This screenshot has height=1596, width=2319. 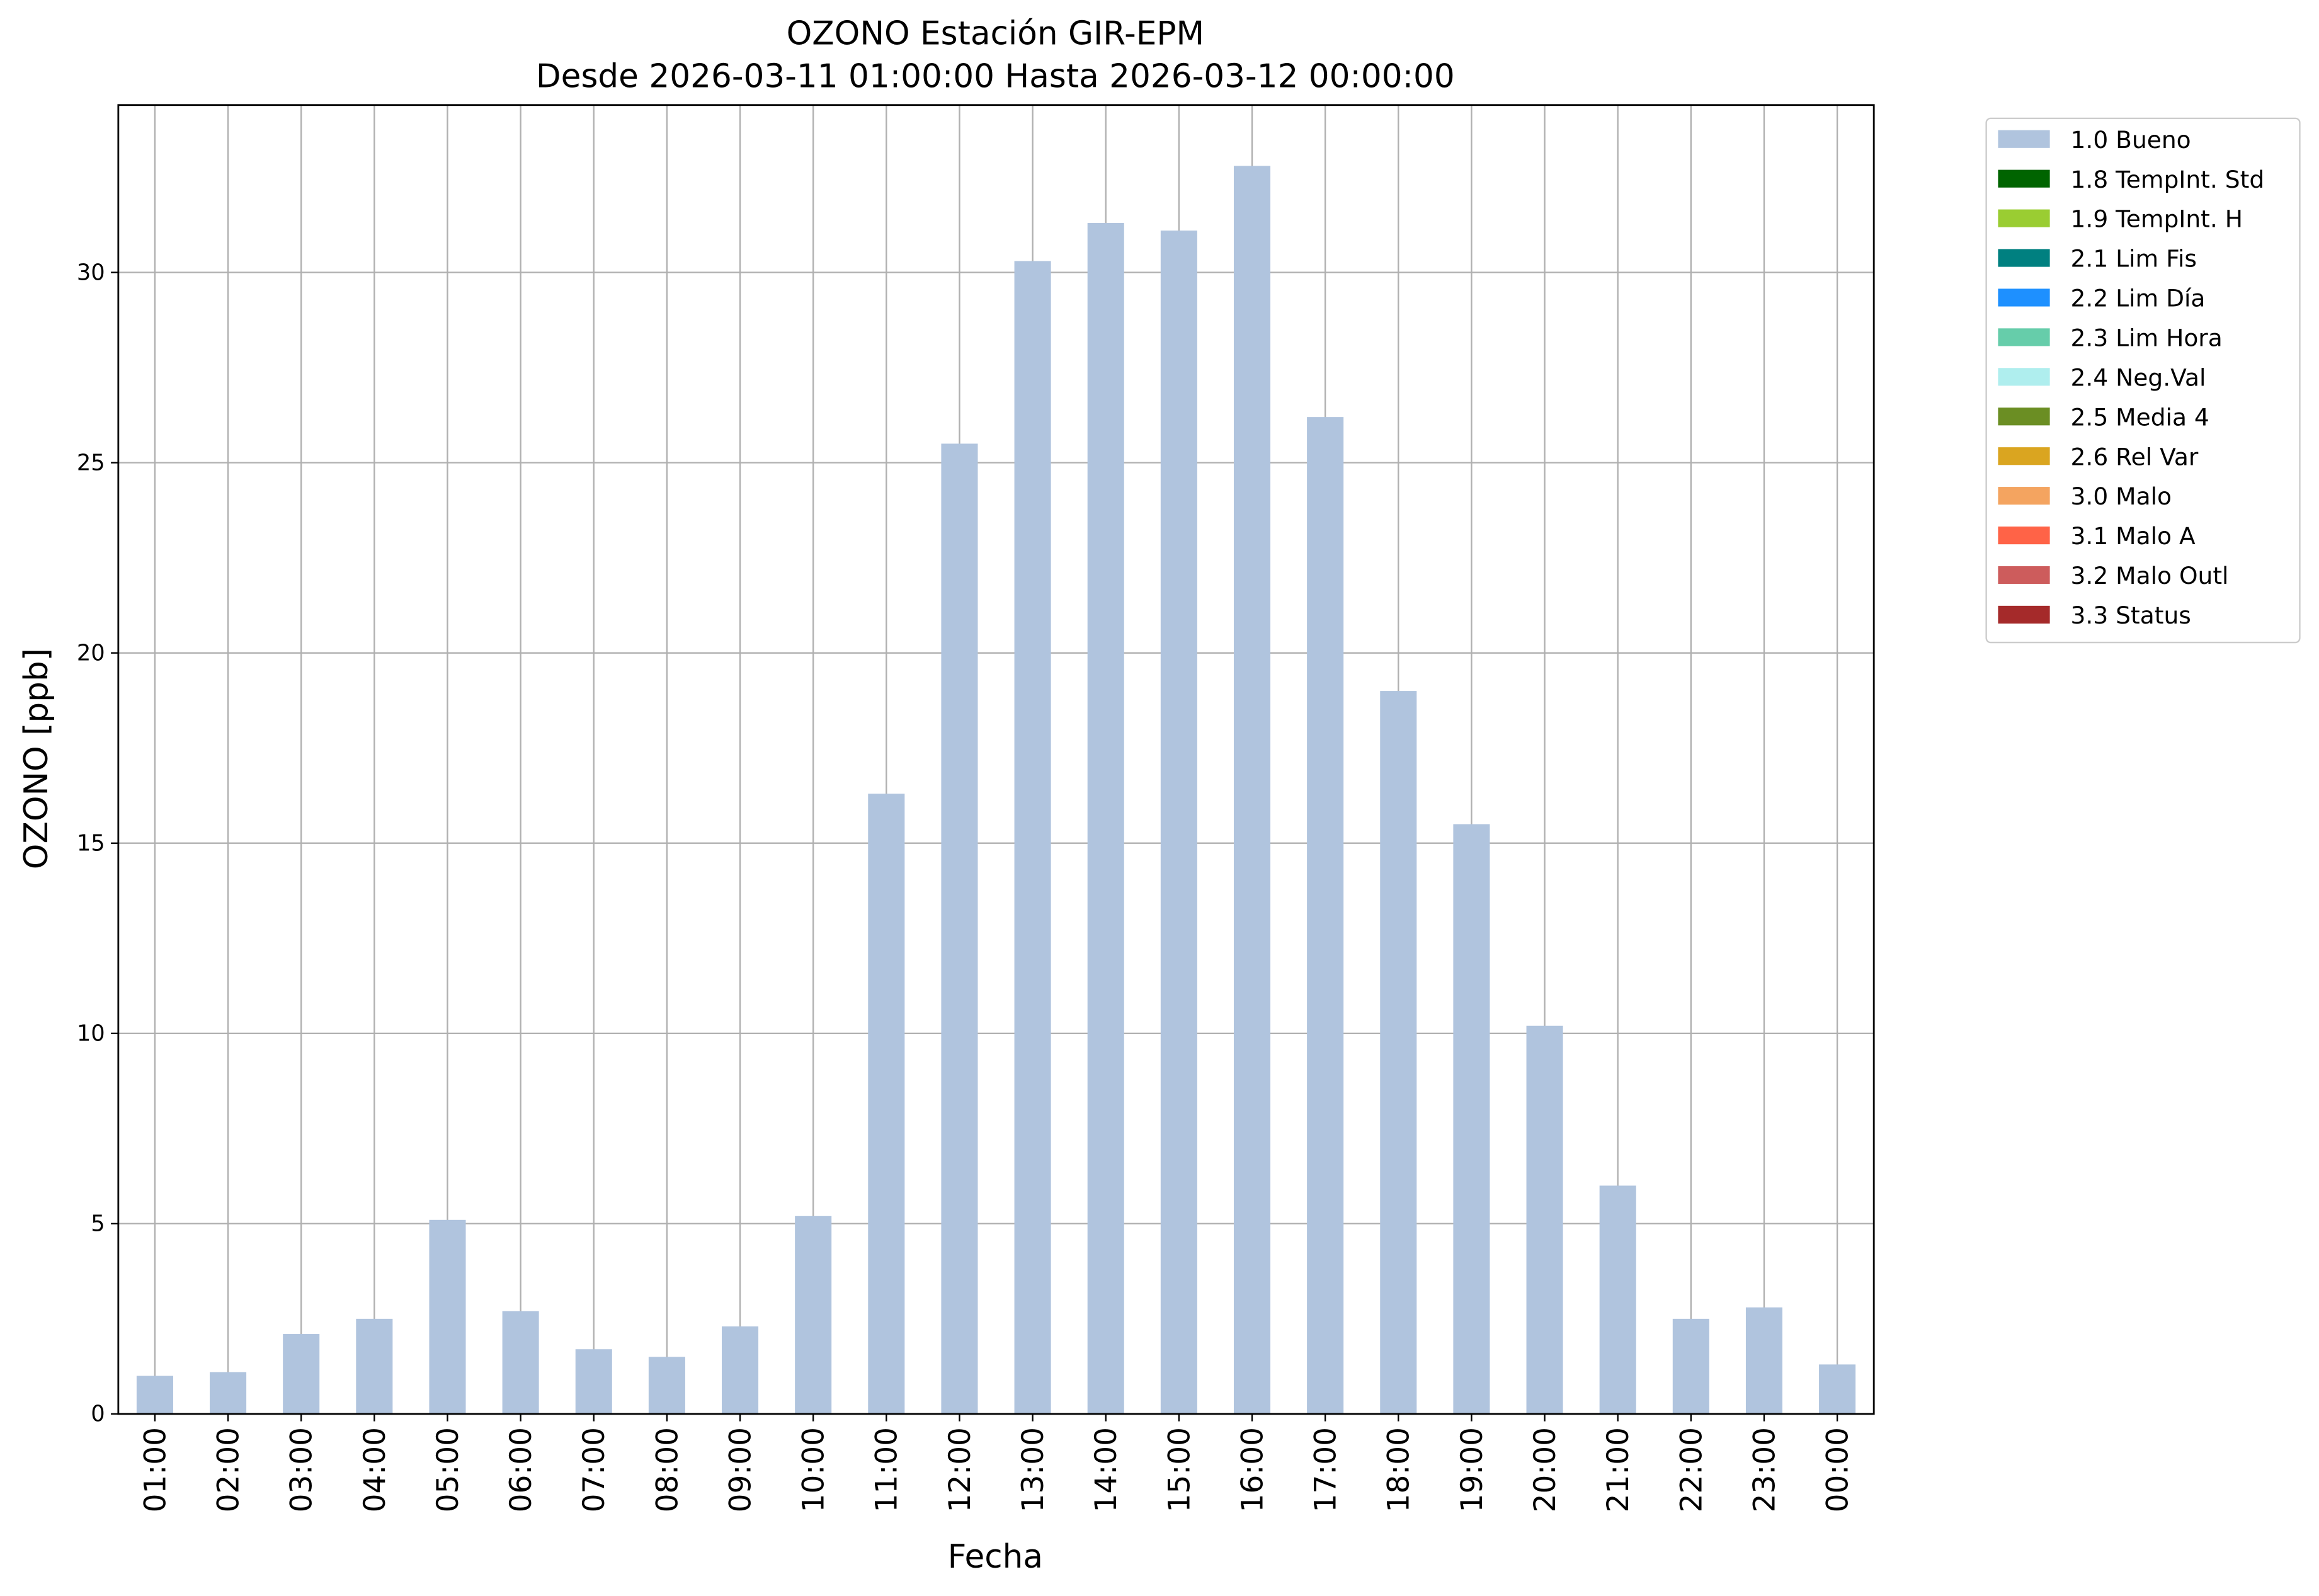 What do you see at coordinates (995, 1557) in the screenshot?
I see `x-axis-label: Fecha` at bounding box center [995, 1557].